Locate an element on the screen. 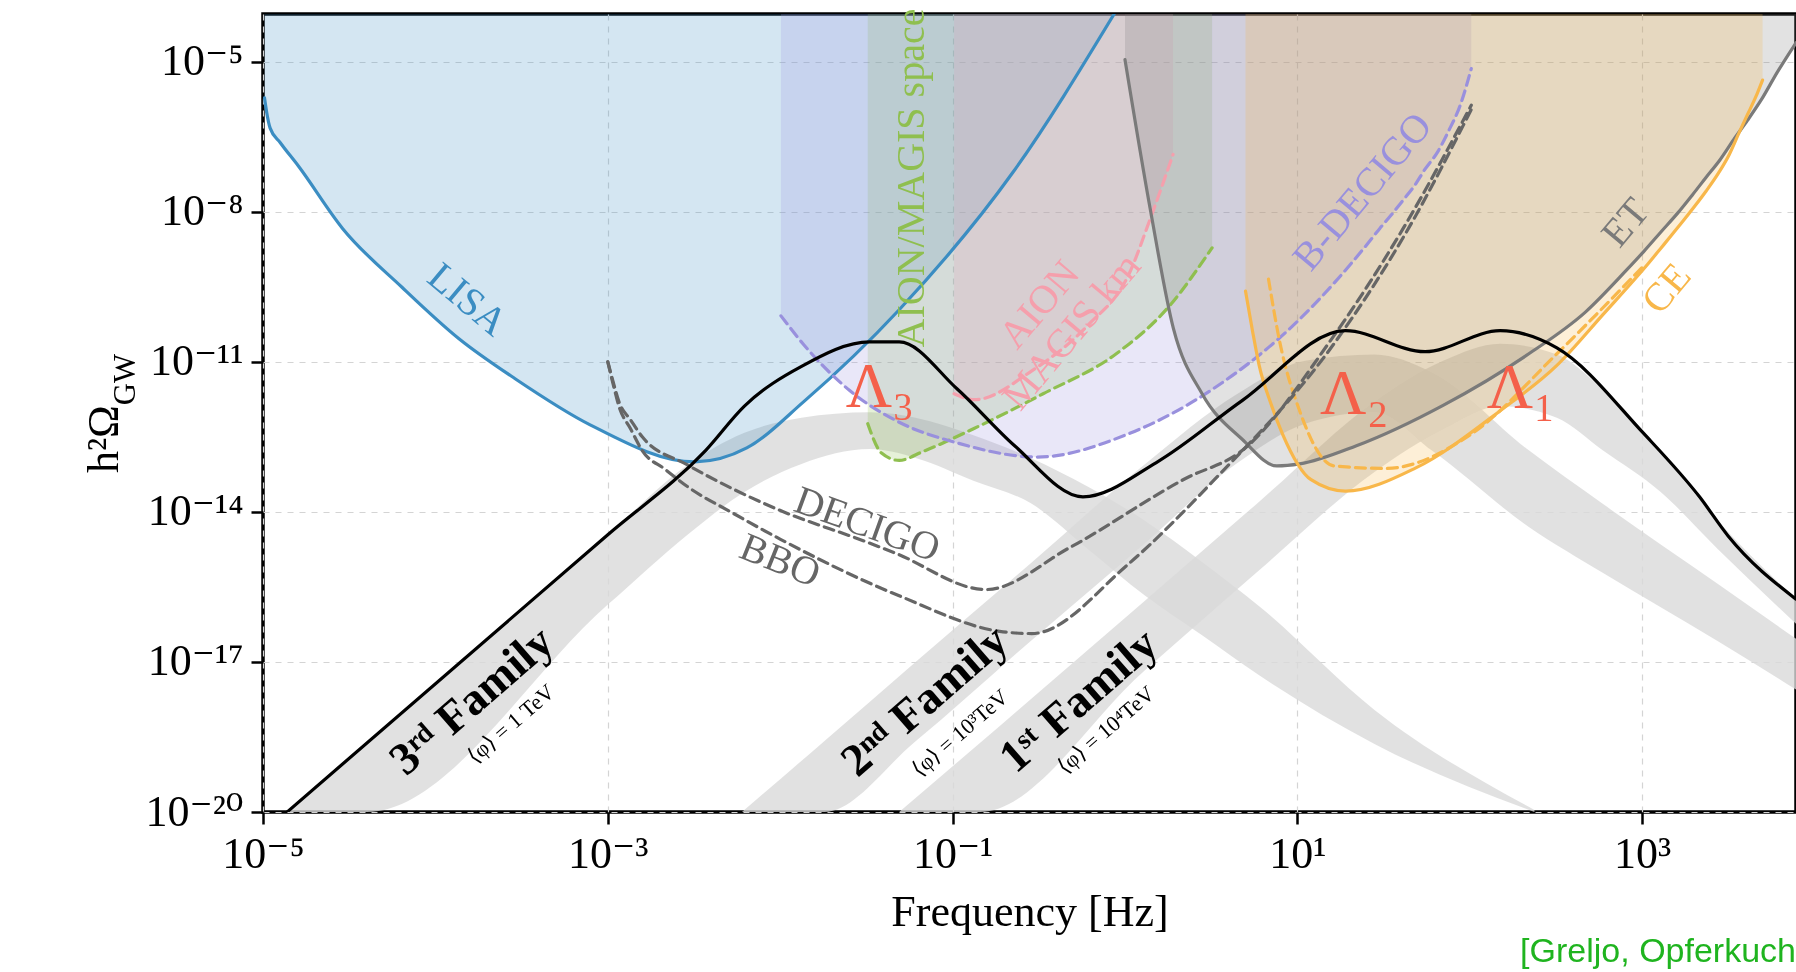  y-tick-label: 10⁻⁸ is located at coordinates (202, 211).